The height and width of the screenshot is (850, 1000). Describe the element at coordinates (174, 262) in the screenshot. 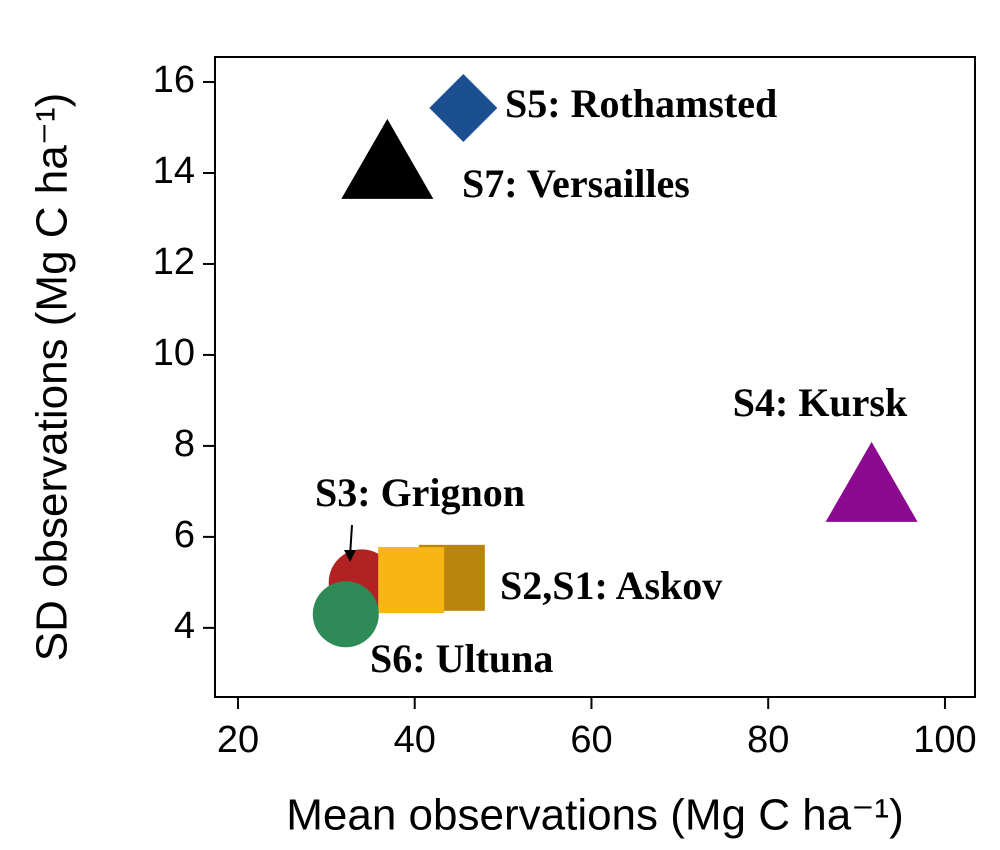

I see `y-tick-label: 12` at that location.